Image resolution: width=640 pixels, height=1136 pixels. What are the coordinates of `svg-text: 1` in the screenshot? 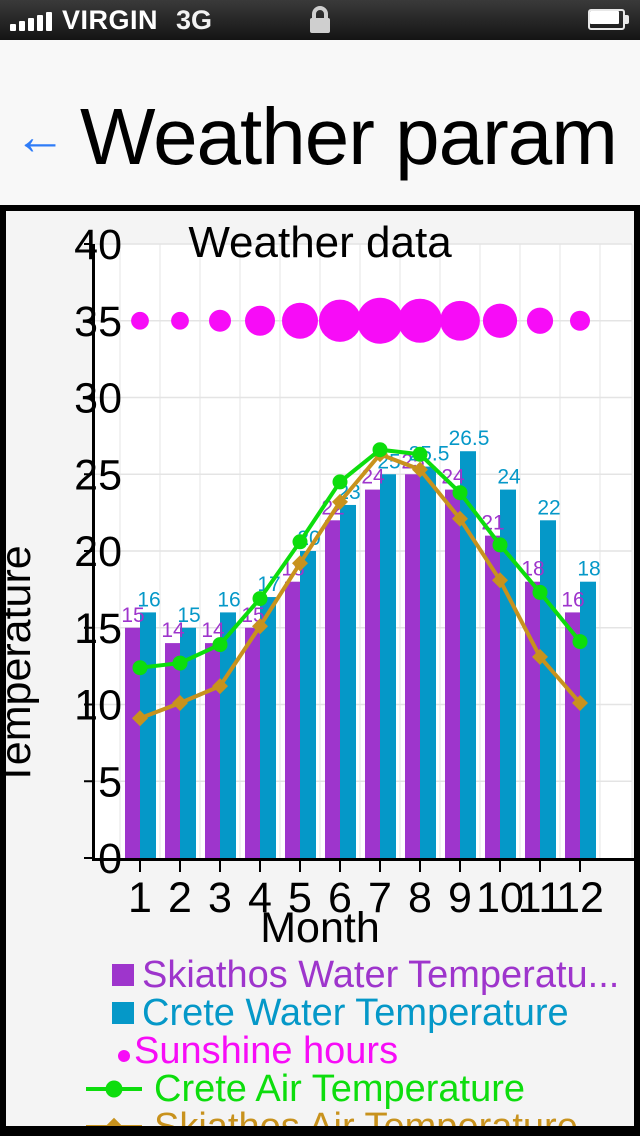 It's located at (140, 898).